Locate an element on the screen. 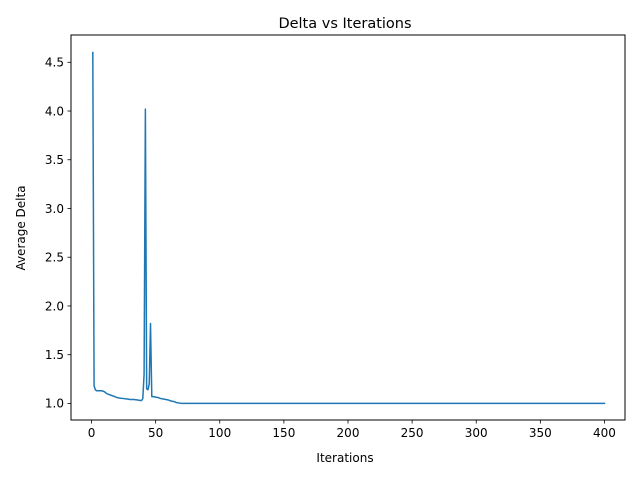 Image resolution: width=640 pixels, height=480 pixels. x-tick-label: 200 is located at coordinates (348, 433).